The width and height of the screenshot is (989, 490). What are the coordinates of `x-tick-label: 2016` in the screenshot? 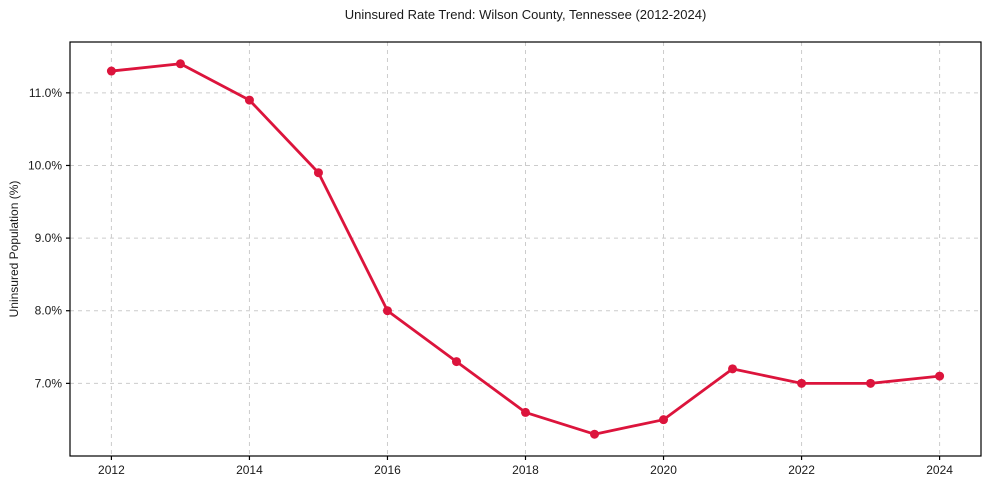 It's located at (387, 470).